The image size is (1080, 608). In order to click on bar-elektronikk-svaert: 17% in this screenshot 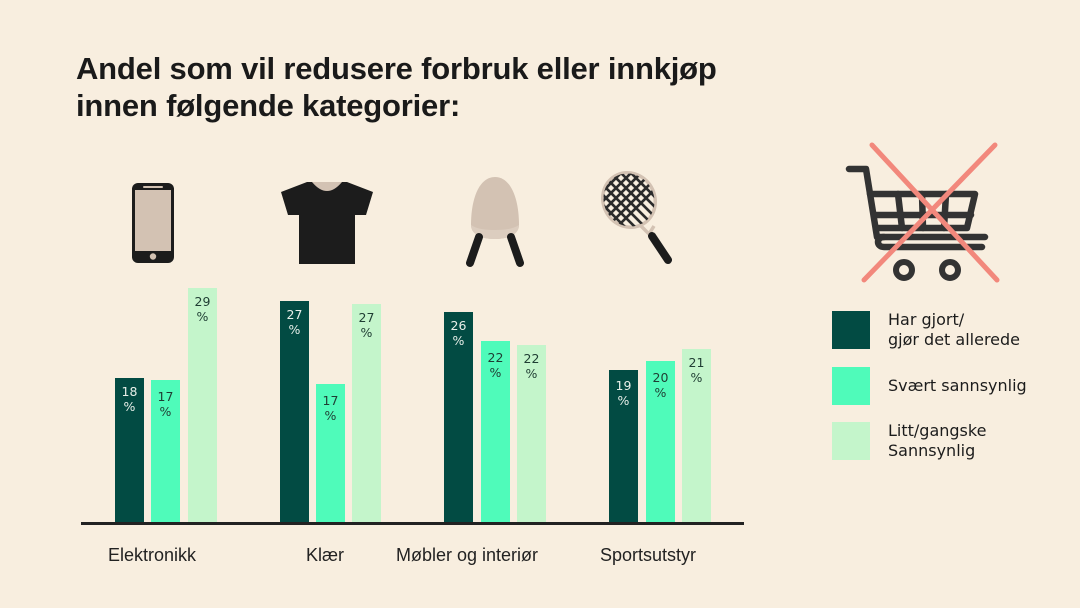, I will do `click(165, 452)`.